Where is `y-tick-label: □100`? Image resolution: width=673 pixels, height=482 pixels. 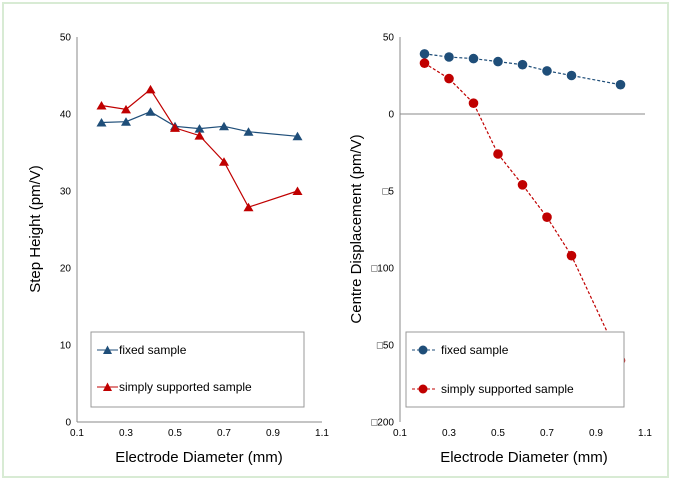
y-tick-label: □100 is located at coordinates (382, 269).